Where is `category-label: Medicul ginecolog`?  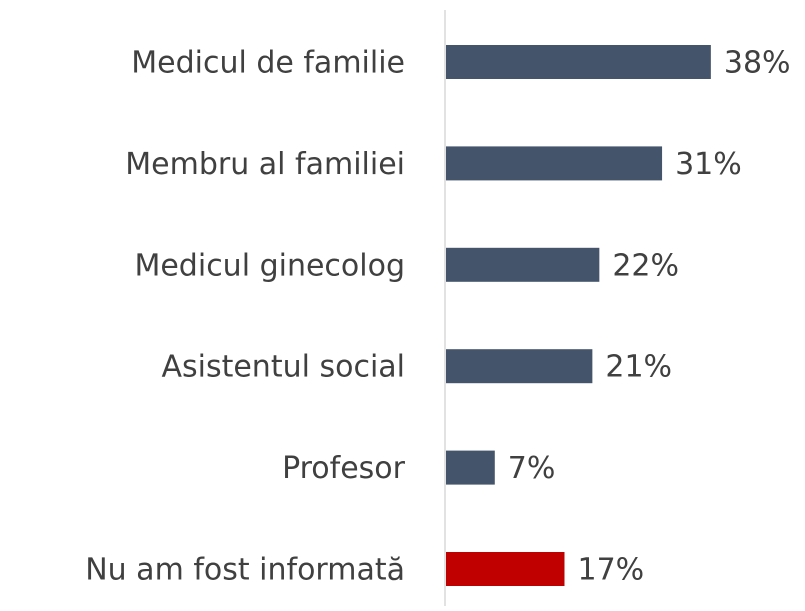 category-label: Medicul ginecolog is located at coordinates (269, 265).